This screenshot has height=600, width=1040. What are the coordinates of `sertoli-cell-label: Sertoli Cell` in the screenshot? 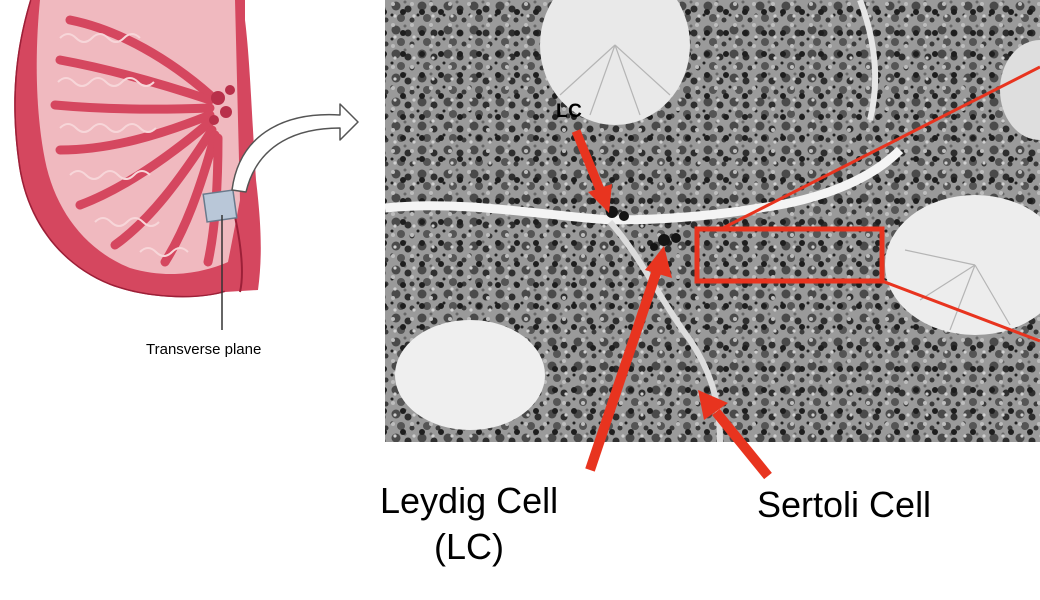 It's located at (844, 504).